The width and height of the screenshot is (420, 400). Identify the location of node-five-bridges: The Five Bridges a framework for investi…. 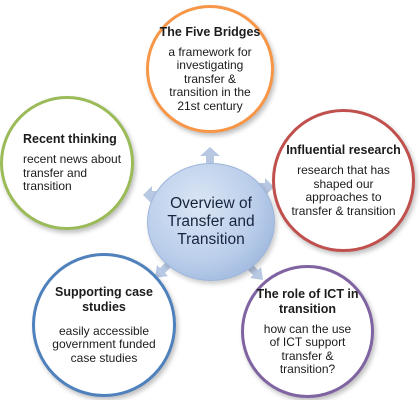
(210, 69).